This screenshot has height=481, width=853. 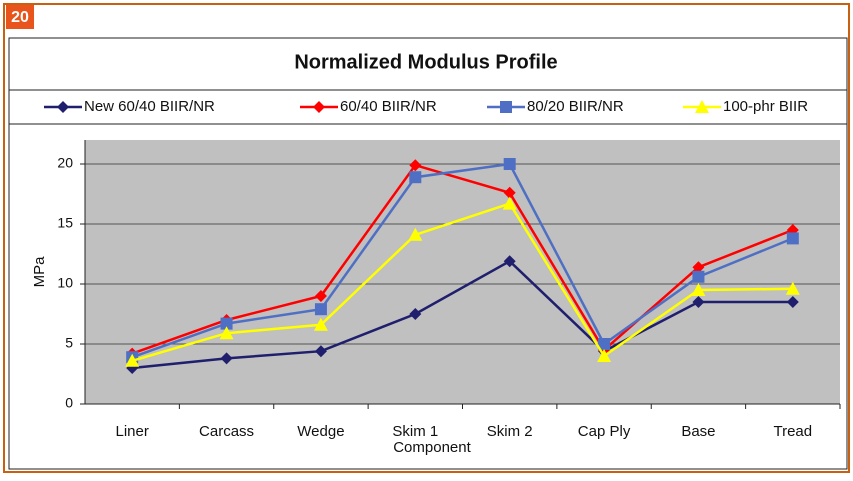 I want to click on badge-box, so click(x=20, y=17).